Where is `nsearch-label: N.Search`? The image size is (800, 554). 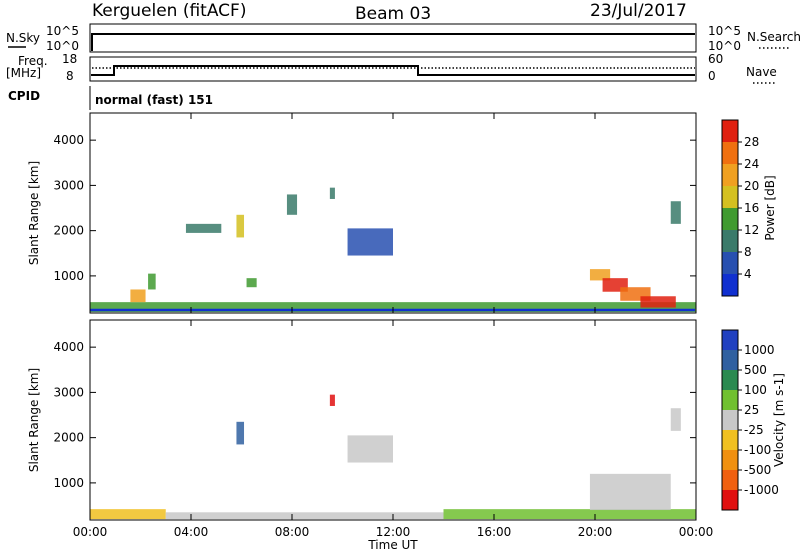 nsearch-label: N.Search is located at coordinates (773, 37).